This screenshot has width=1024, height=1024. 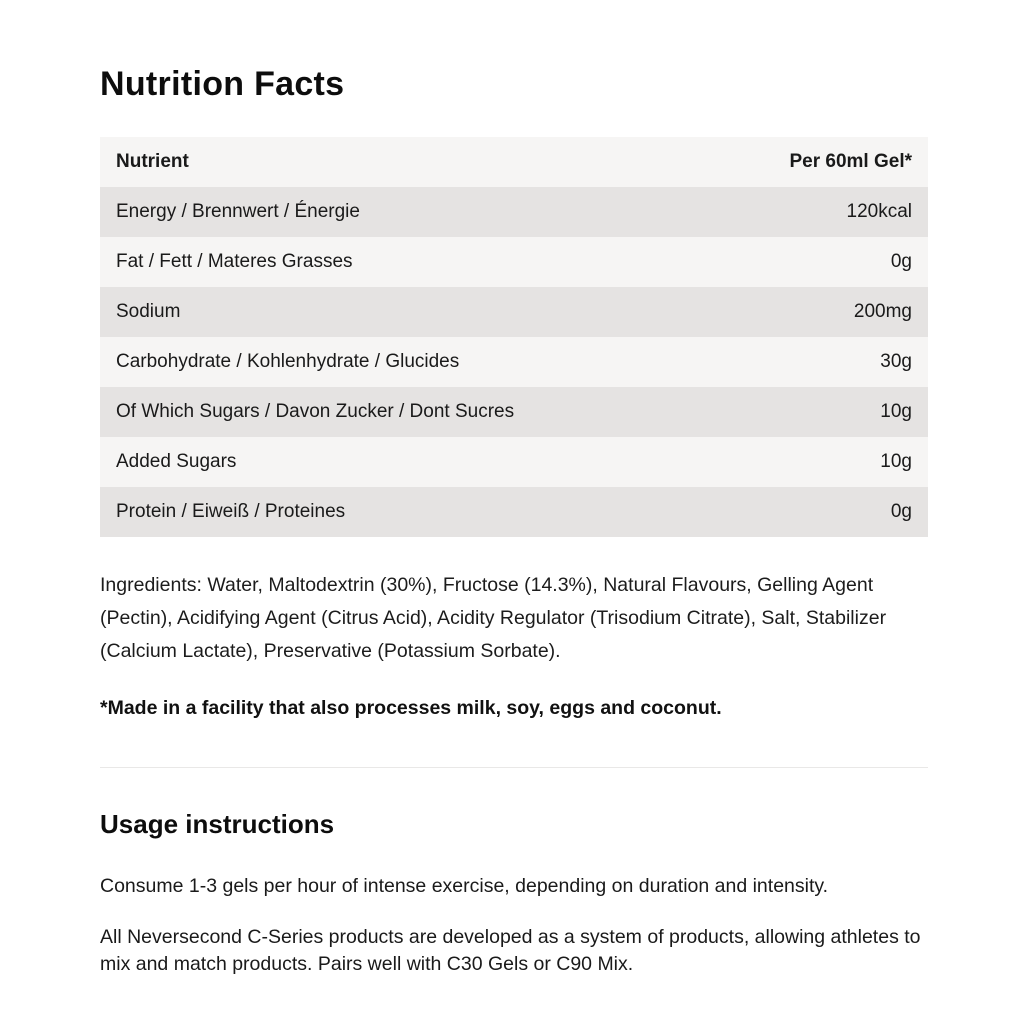 I want to click on nutrition-table-row: Added Sugars 10g, so click(x=514, y=462).